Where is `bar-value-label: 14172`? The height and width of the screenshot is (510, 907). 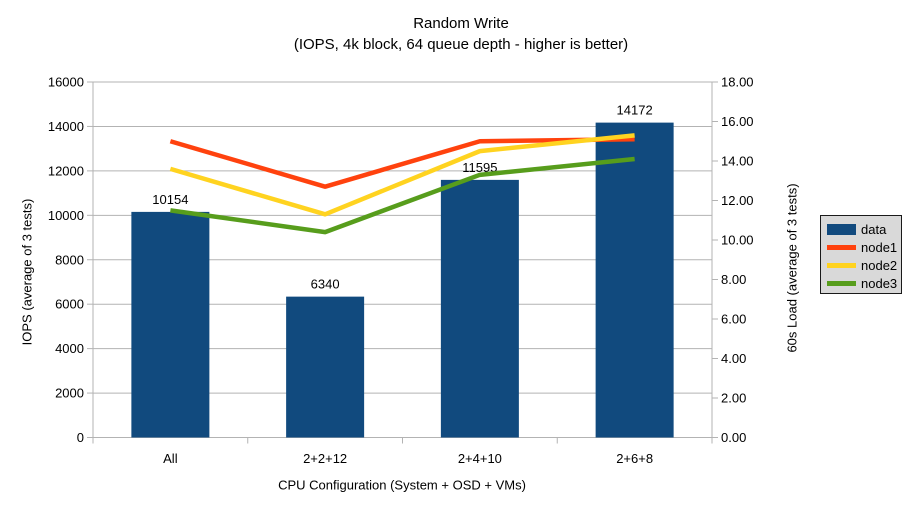 bar-value-label: 14172 is located at coordinates (635, 110).